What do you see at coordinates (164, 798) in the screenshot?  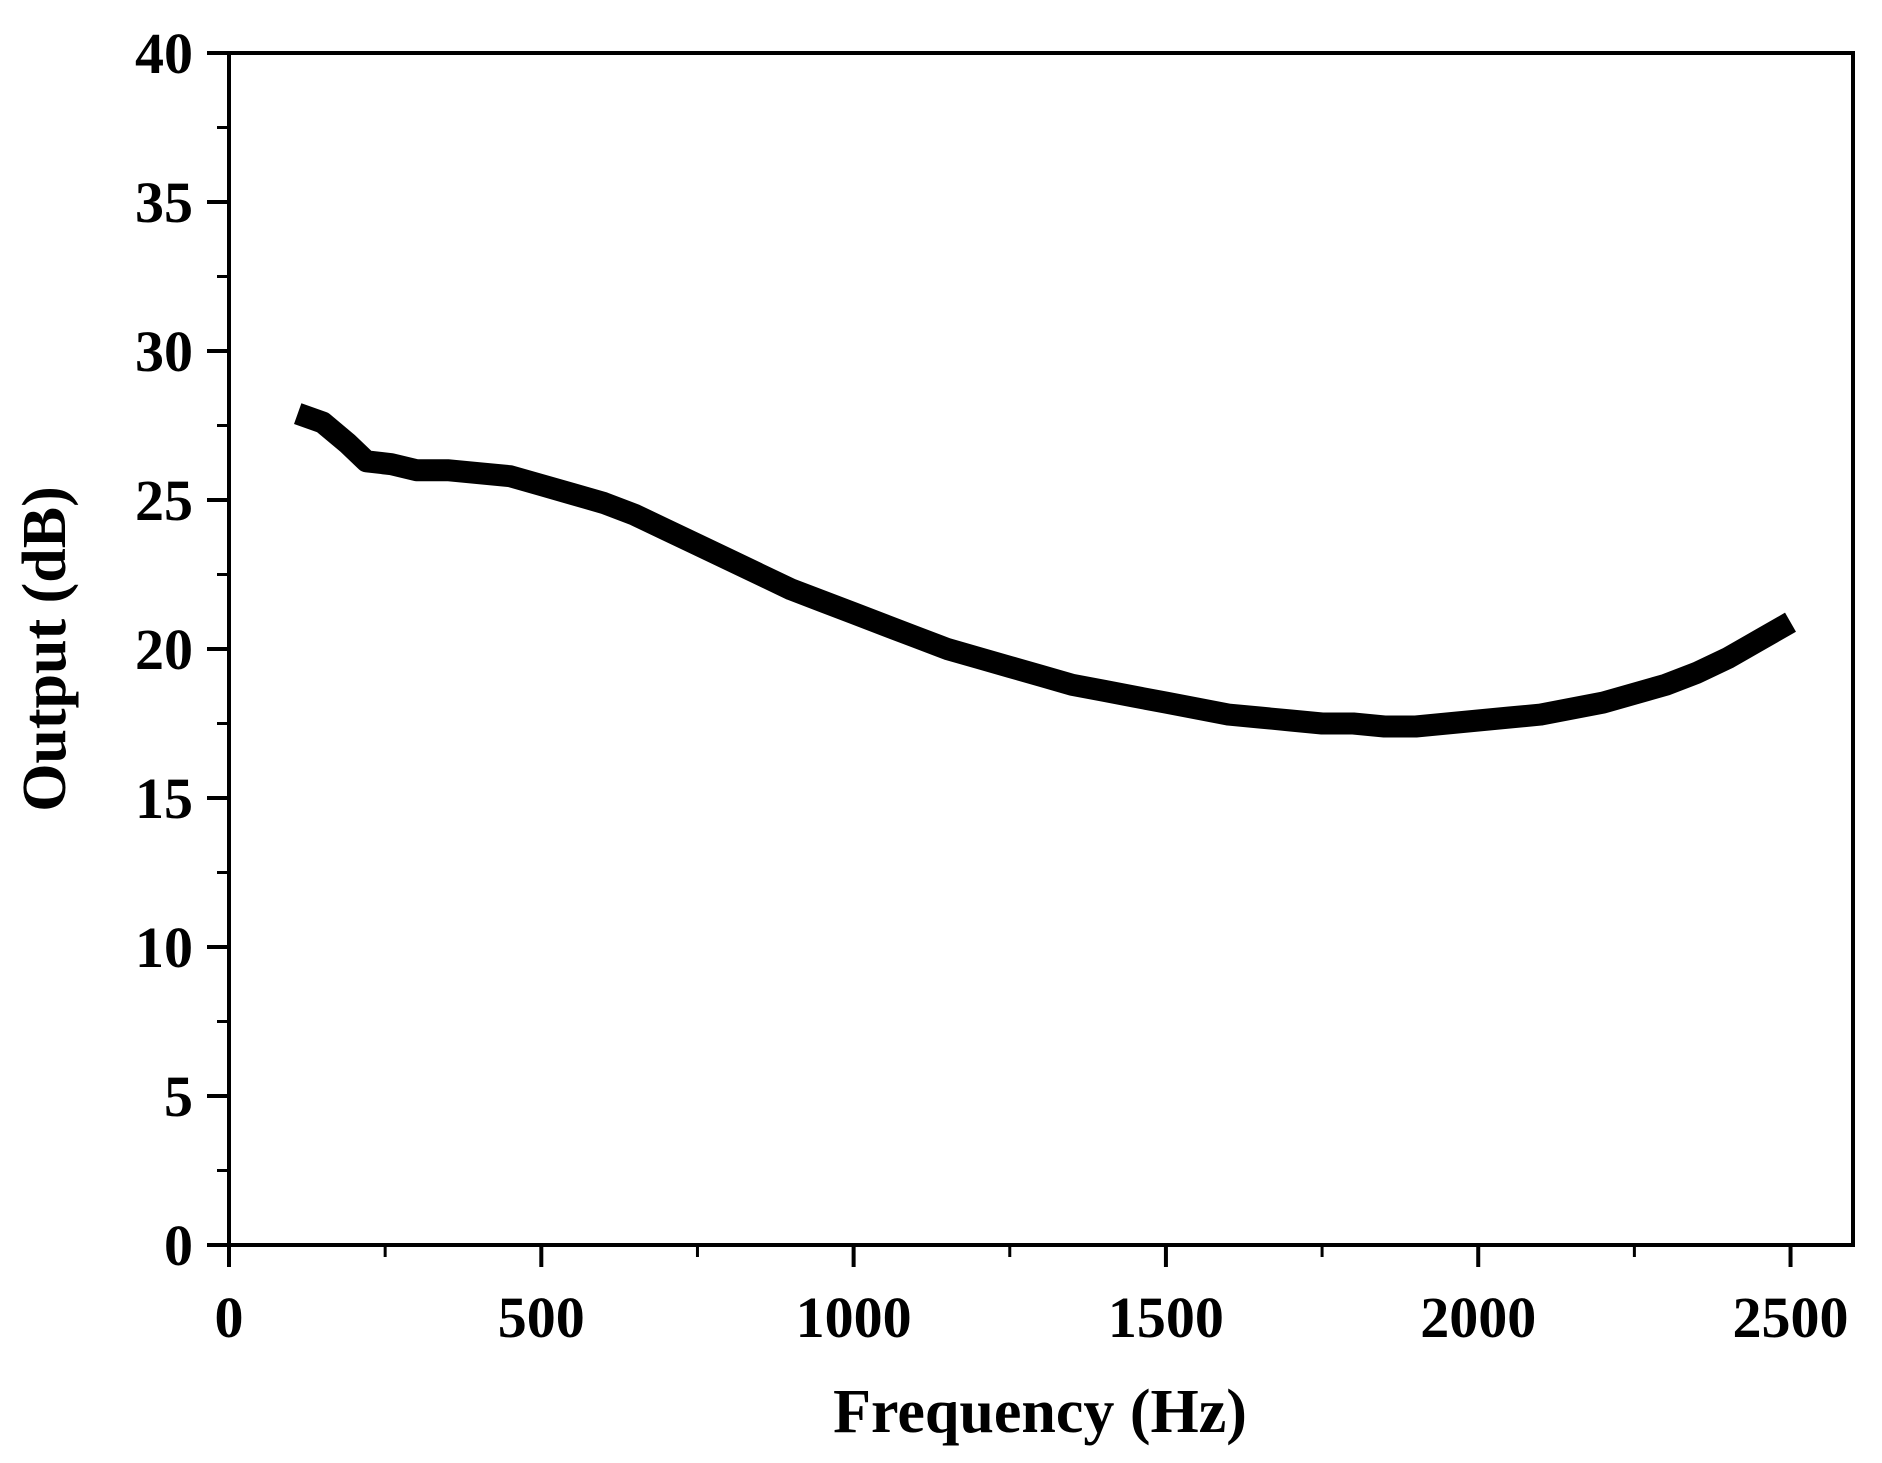 I see `y-tick-label: 15` at bounding box center [164, 798].